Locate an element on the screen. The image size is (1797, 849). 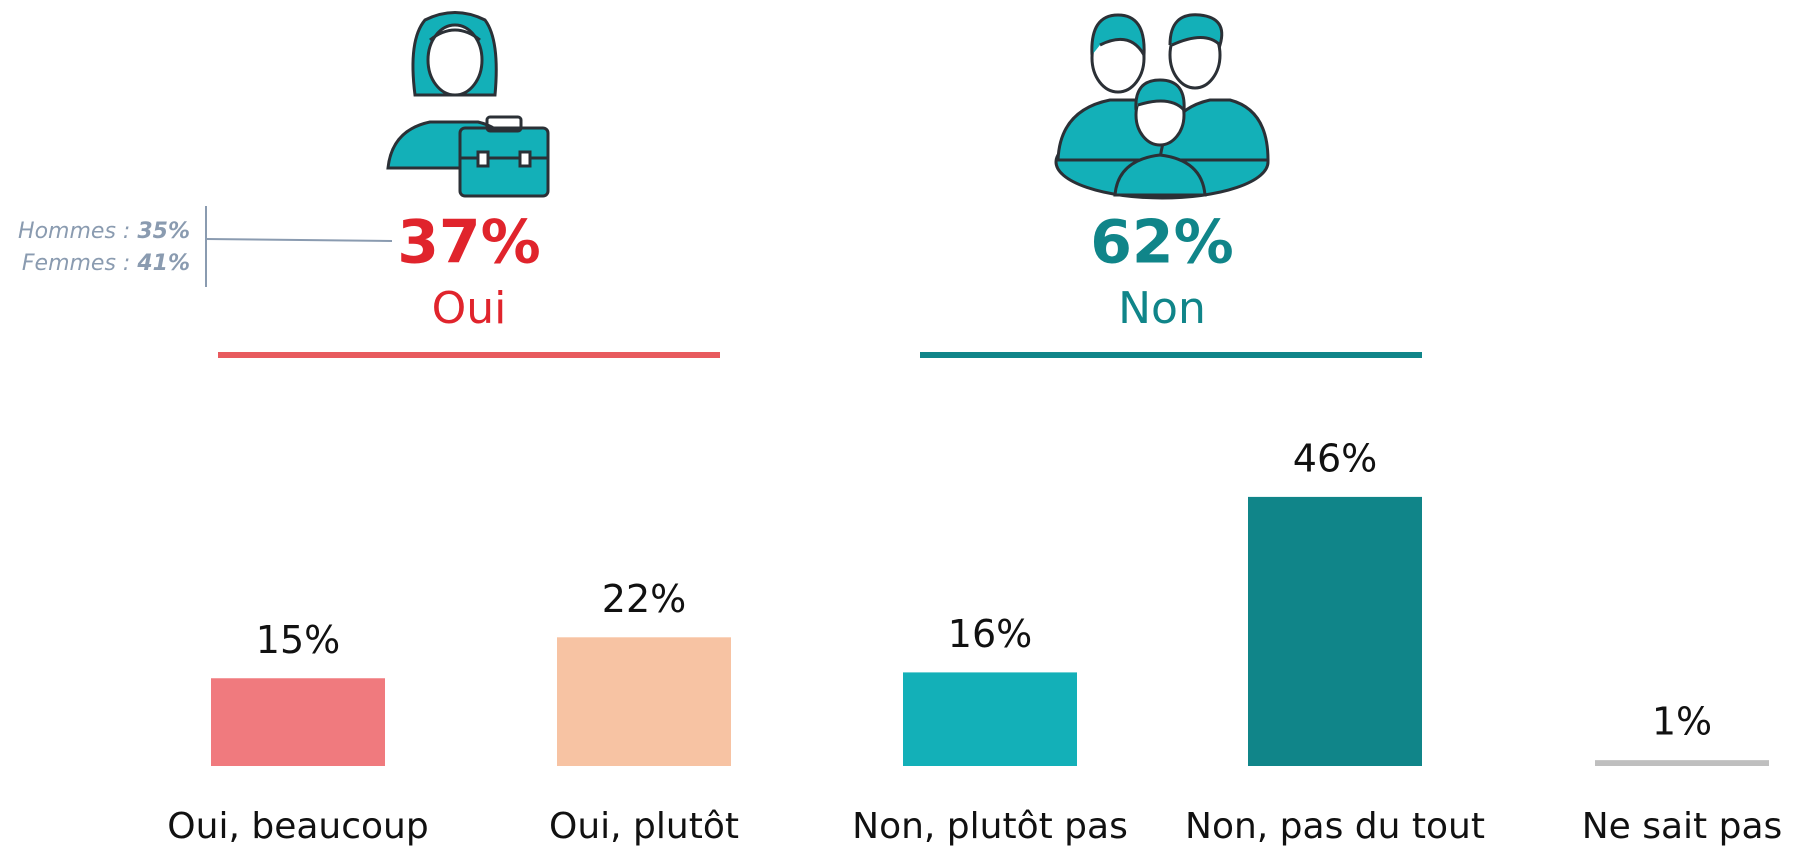
value-label: 16% is located at coordinates (990, 634).